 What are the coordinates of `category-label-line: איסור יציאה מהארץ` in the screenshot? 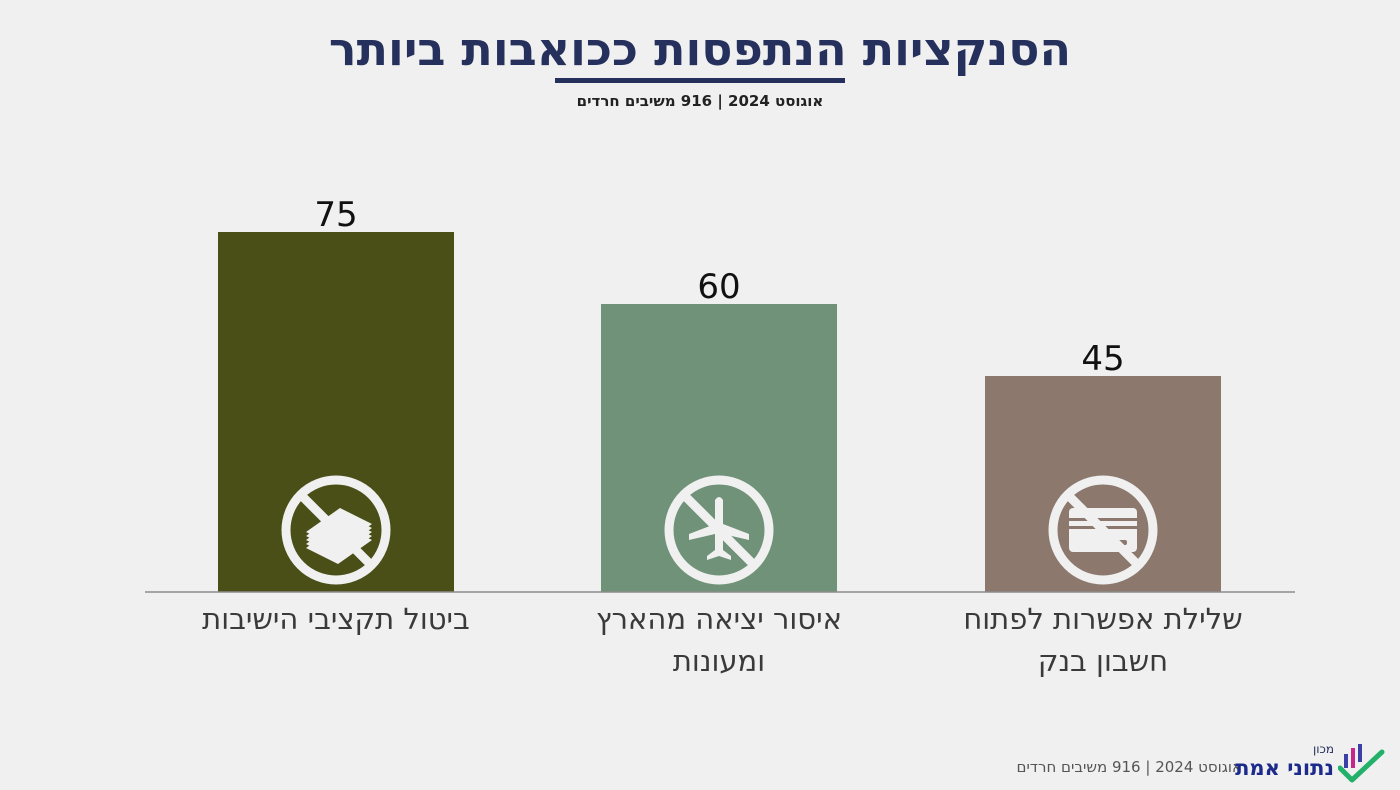 It's located at (719, 619).